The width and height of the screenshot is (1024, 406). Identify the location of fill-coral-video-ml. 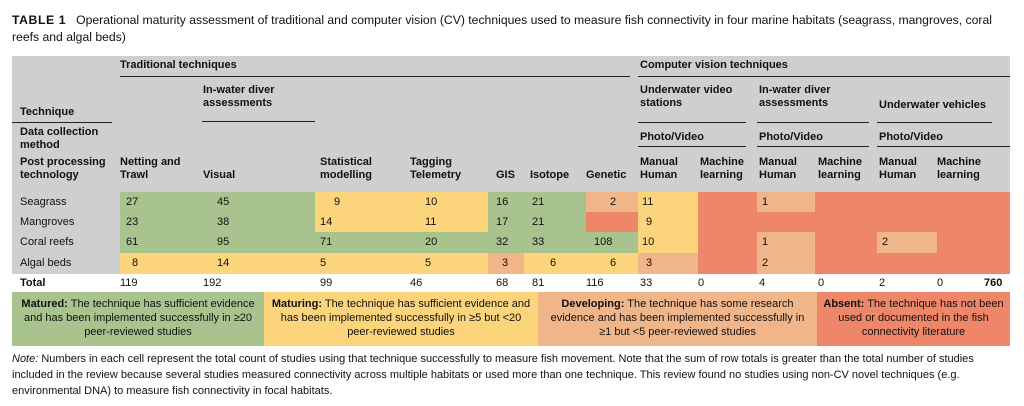
(727, 242).